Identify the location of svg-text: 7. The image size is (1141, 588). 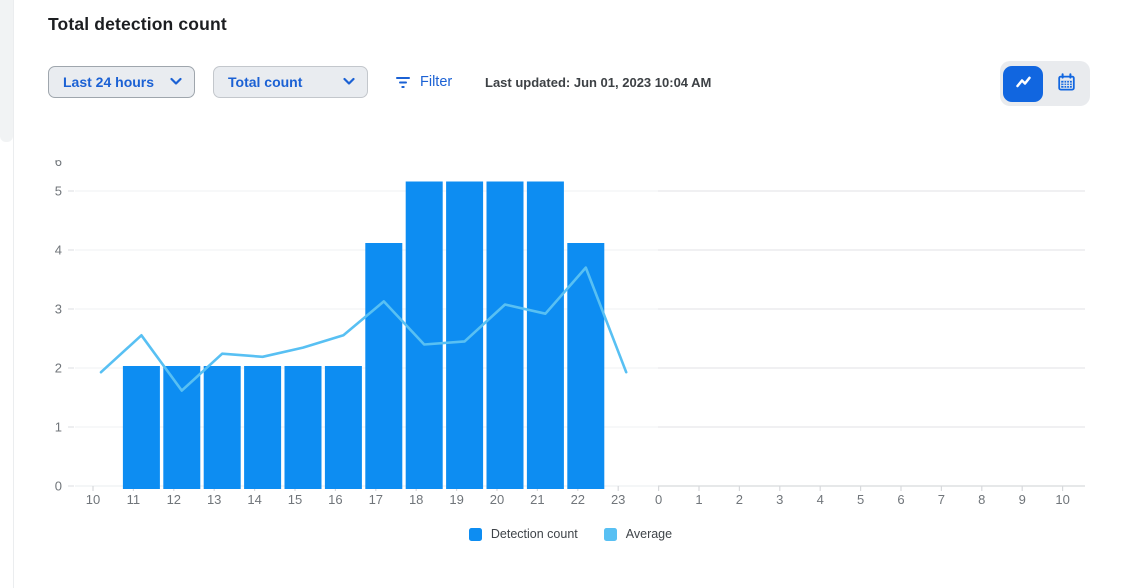
(941, 499).